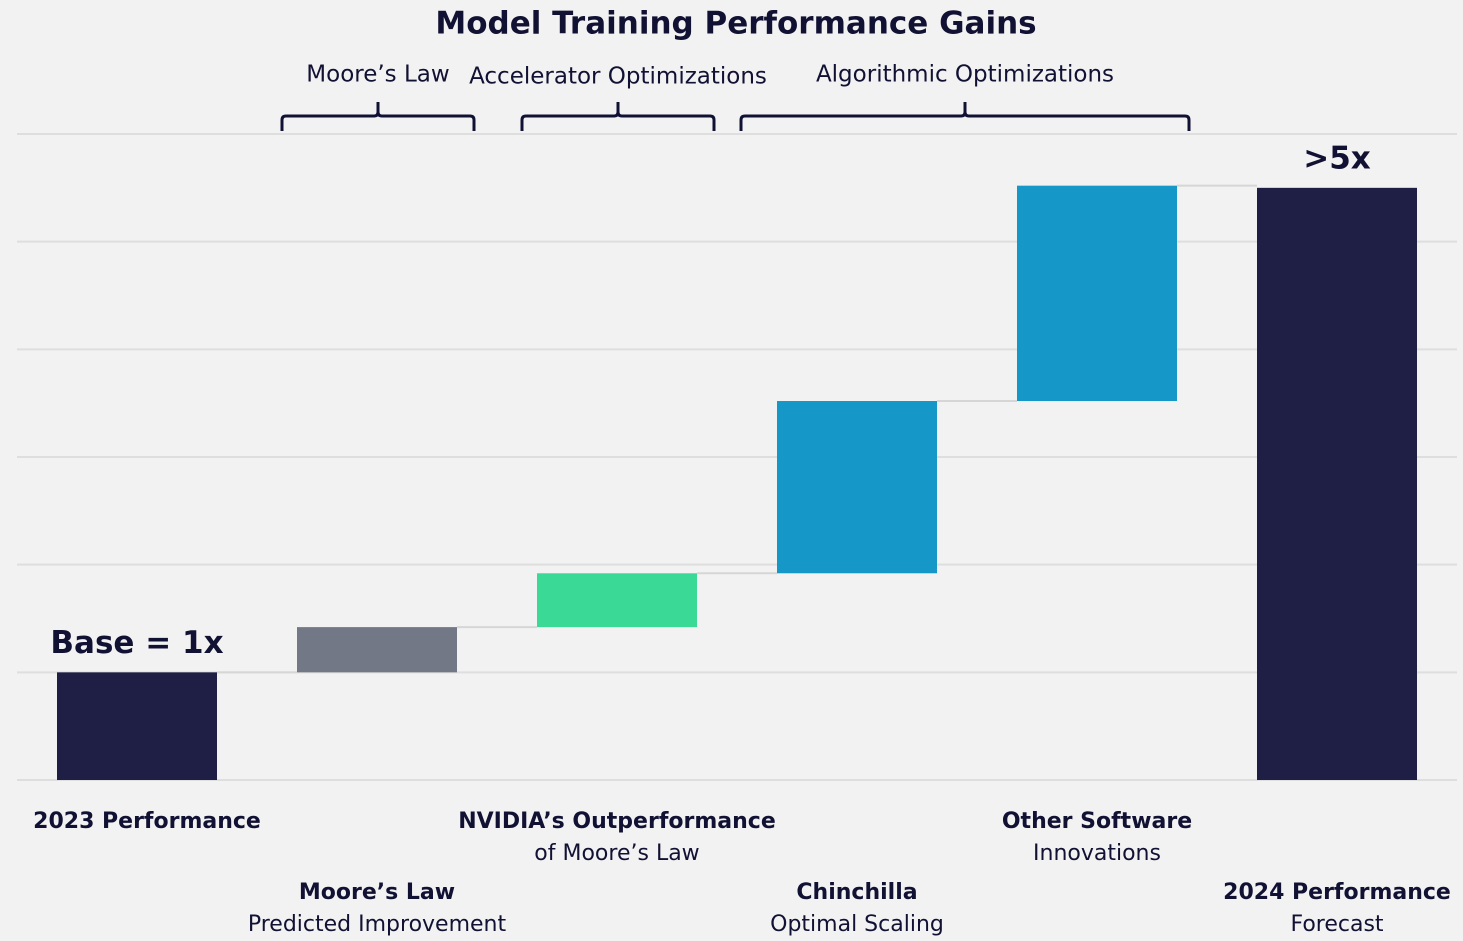 The height and width of the screenshot is (941, 1463). Describe the element at coordinates (377, 75) in the screenshot. I see `group-label: Moore’s Law` at that location.